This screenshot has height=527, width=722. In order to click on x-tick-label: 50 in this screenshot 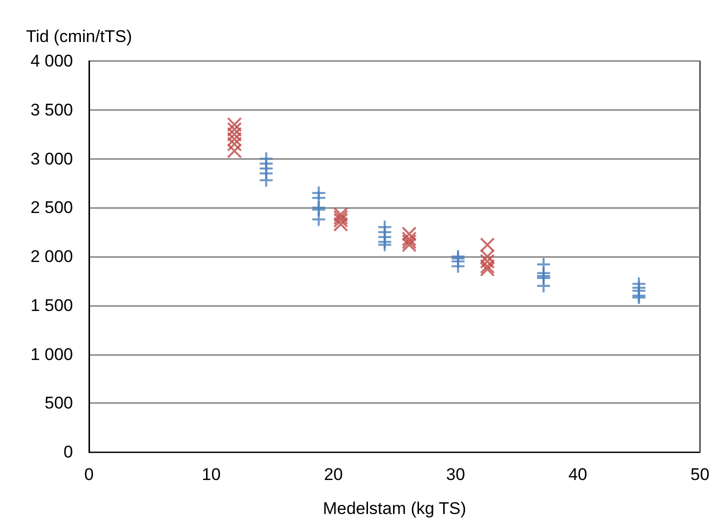, I will do `click(700, 474)`.